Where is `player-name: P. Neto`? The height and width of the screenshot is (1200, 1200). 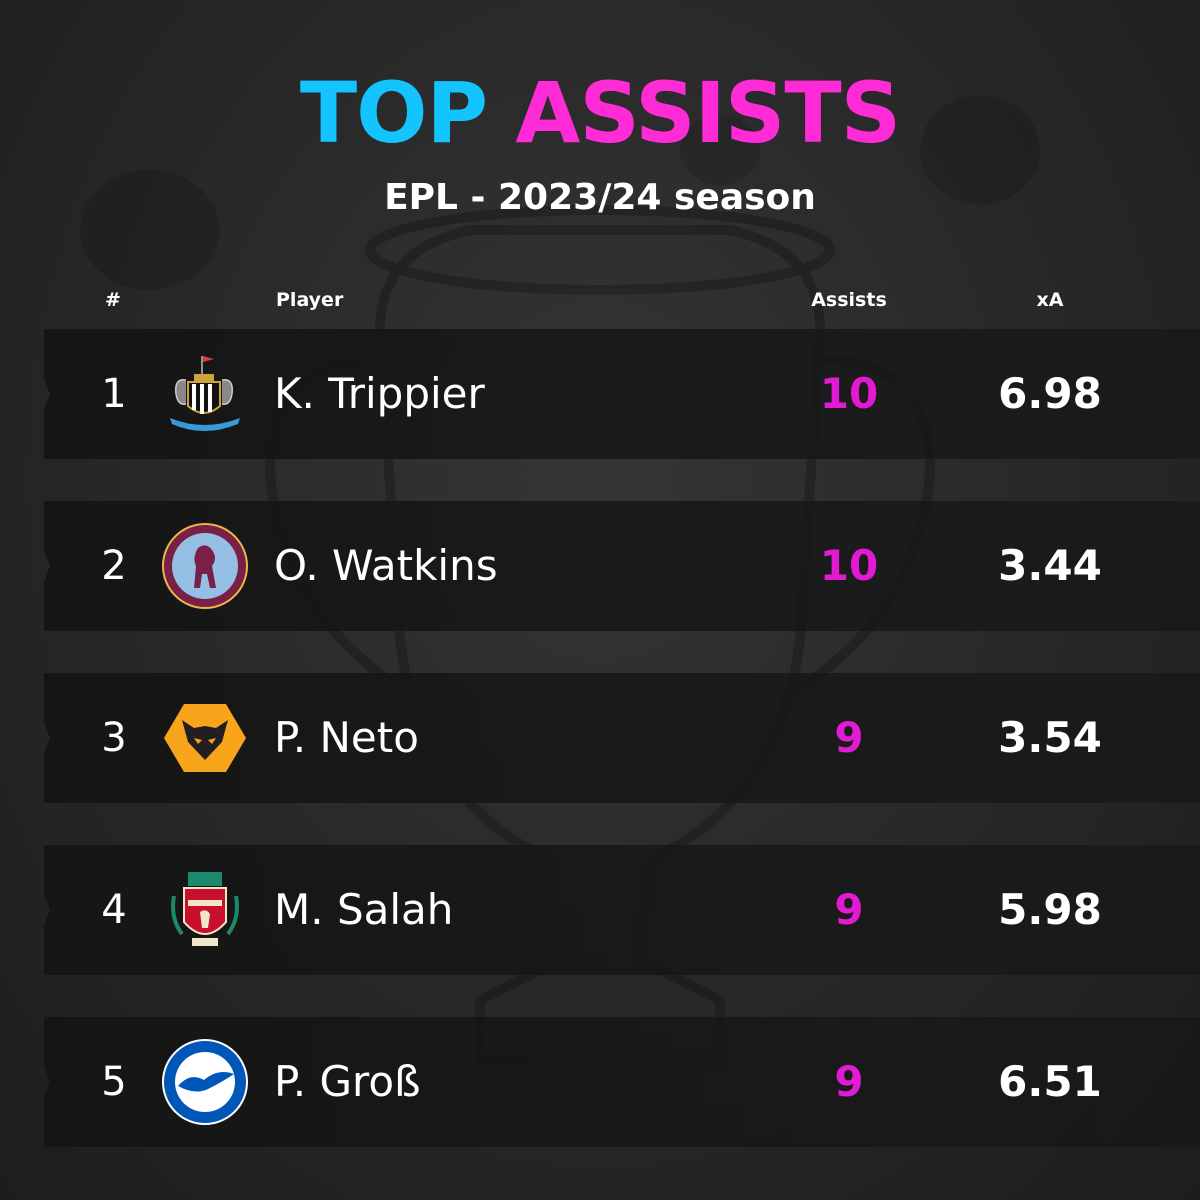
player-name: P. Neto is located at coordinates (346, 737).